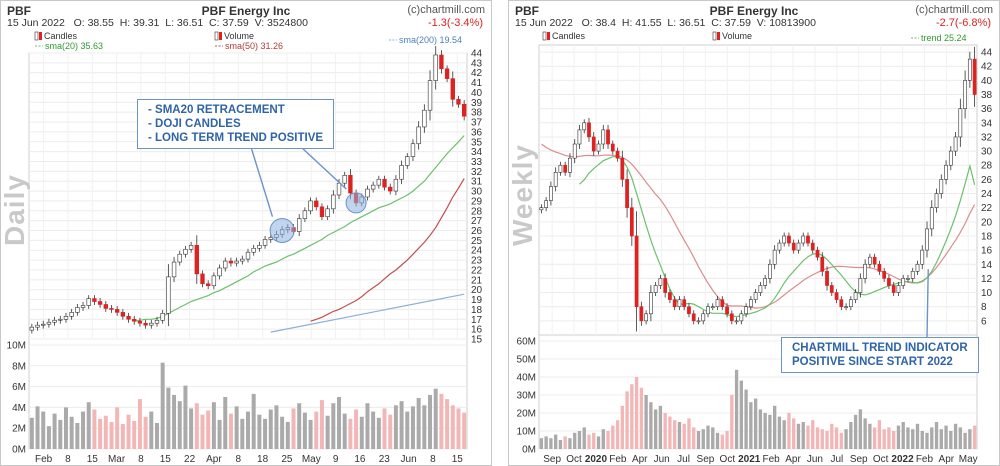 The image size is (1000, 466). Describe the element at coordinates (984, 321) in the screenshot. I see `y-tick-label: 6` at that location.